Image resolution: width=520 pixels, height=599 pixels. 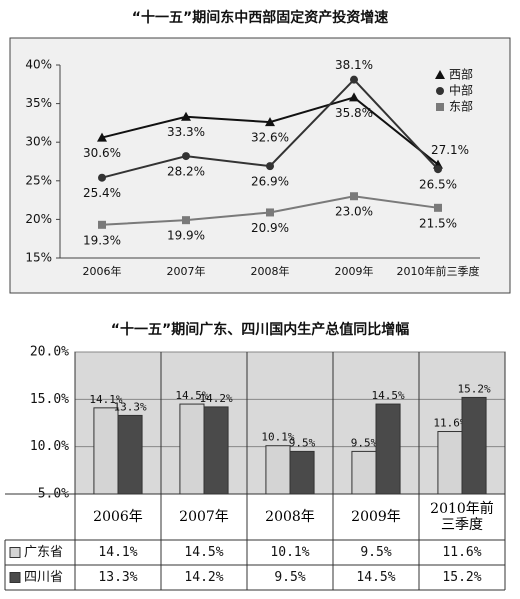 I want to click on category-cell: 2008年, so click(x=290, y=517).